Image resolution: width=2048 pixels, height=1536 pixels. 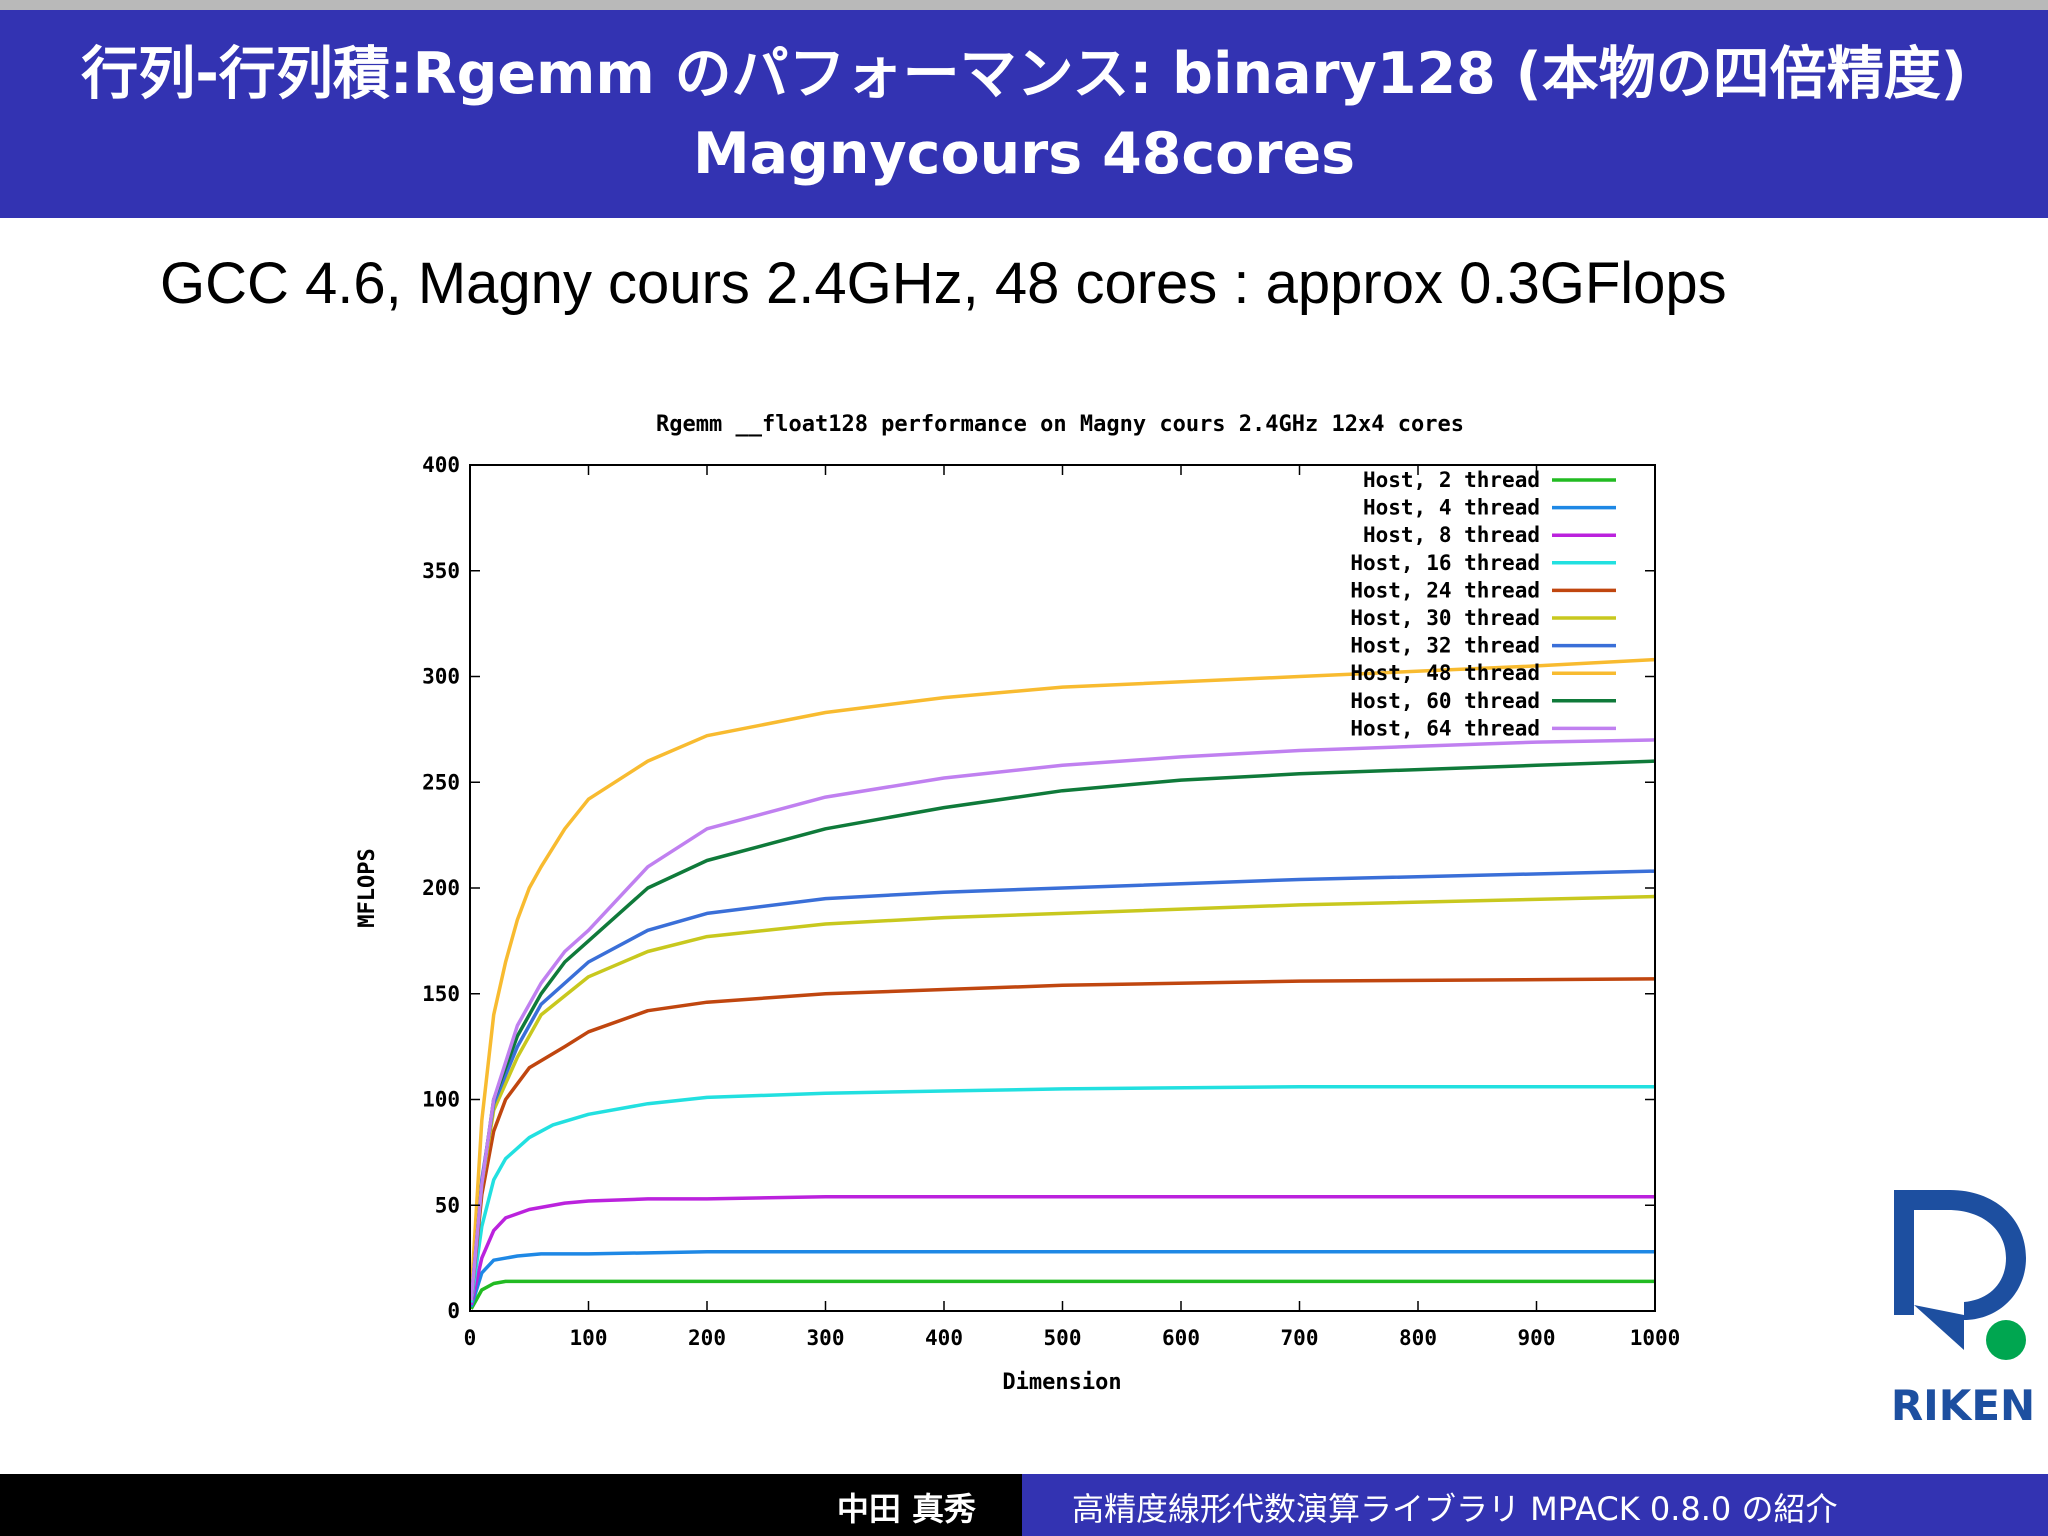 What do you see at coordinates (707, 1338) in the screenshot?
I see `x-tick-label: 200` at bounding box center [707, 1338].